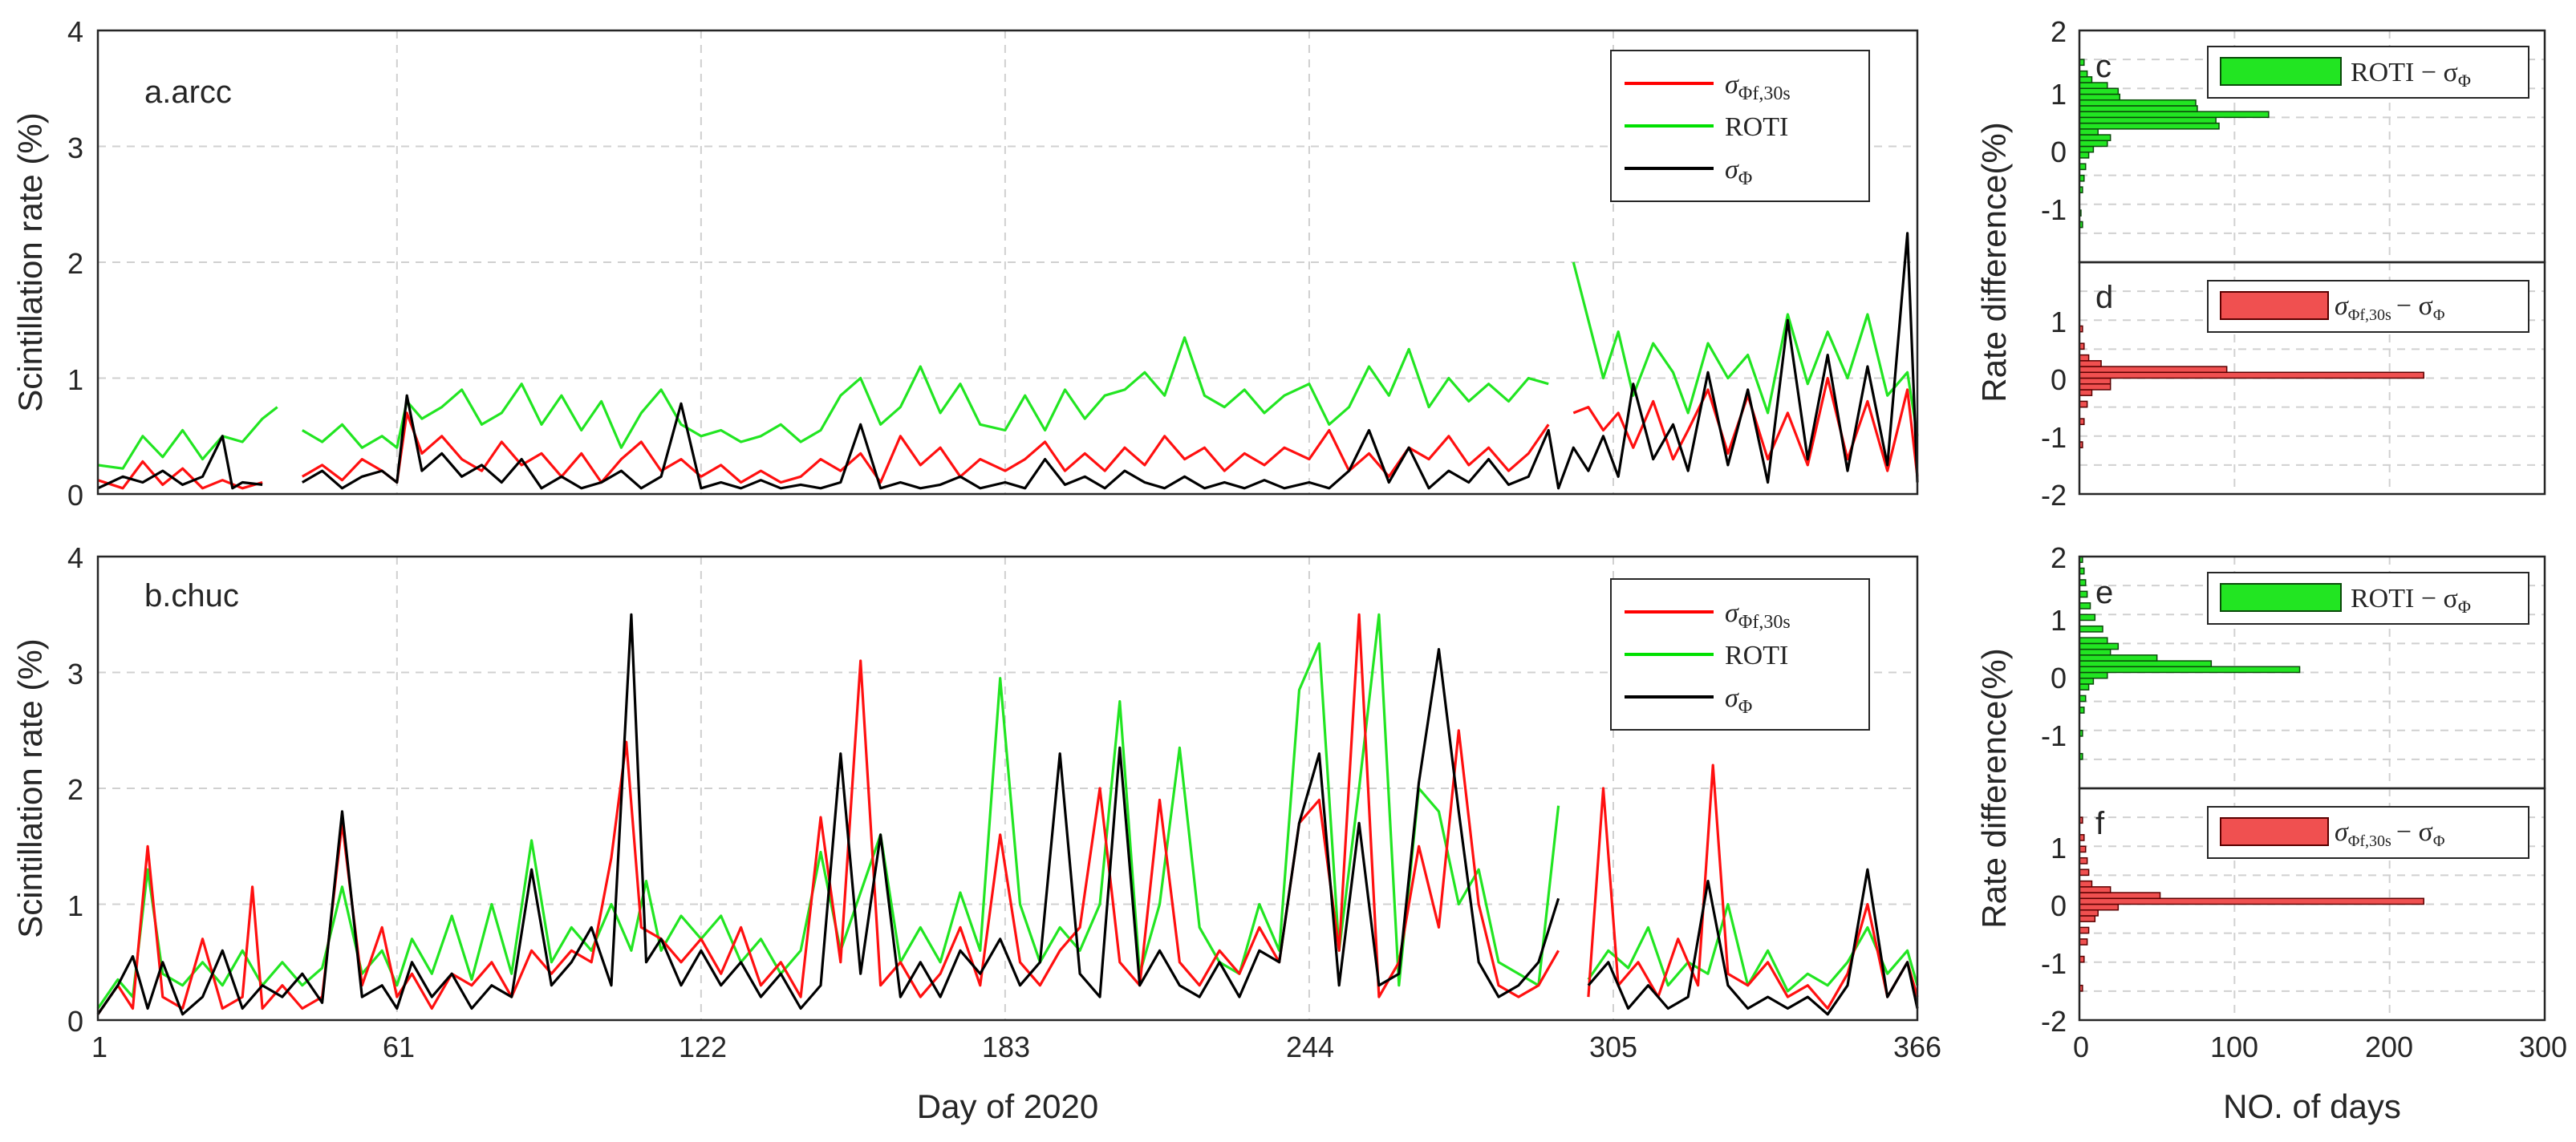  What do you see at coordinates (399, 1047) in the screenshot?
I see `panel-b-xtick: 61` at bounding box center [399, 1047].